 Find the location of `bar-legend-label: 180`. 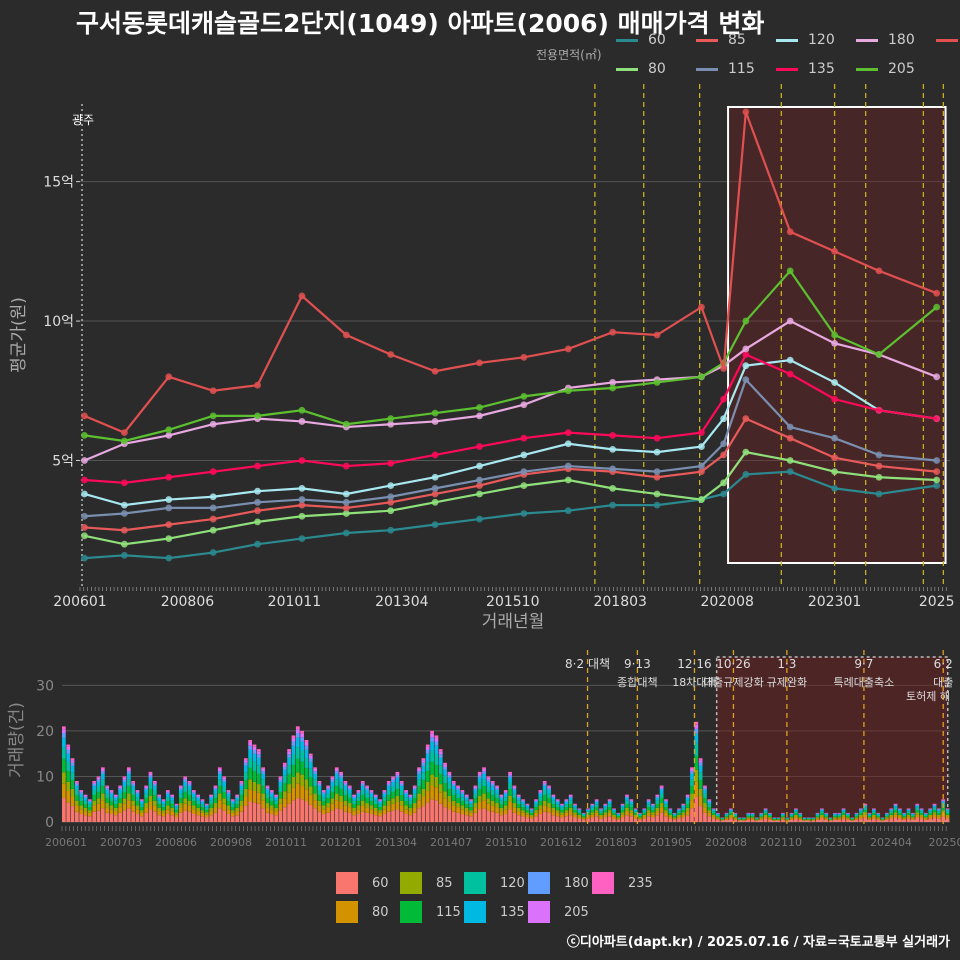

bar-legend-label: 180 is located at coordinates (576, 883).